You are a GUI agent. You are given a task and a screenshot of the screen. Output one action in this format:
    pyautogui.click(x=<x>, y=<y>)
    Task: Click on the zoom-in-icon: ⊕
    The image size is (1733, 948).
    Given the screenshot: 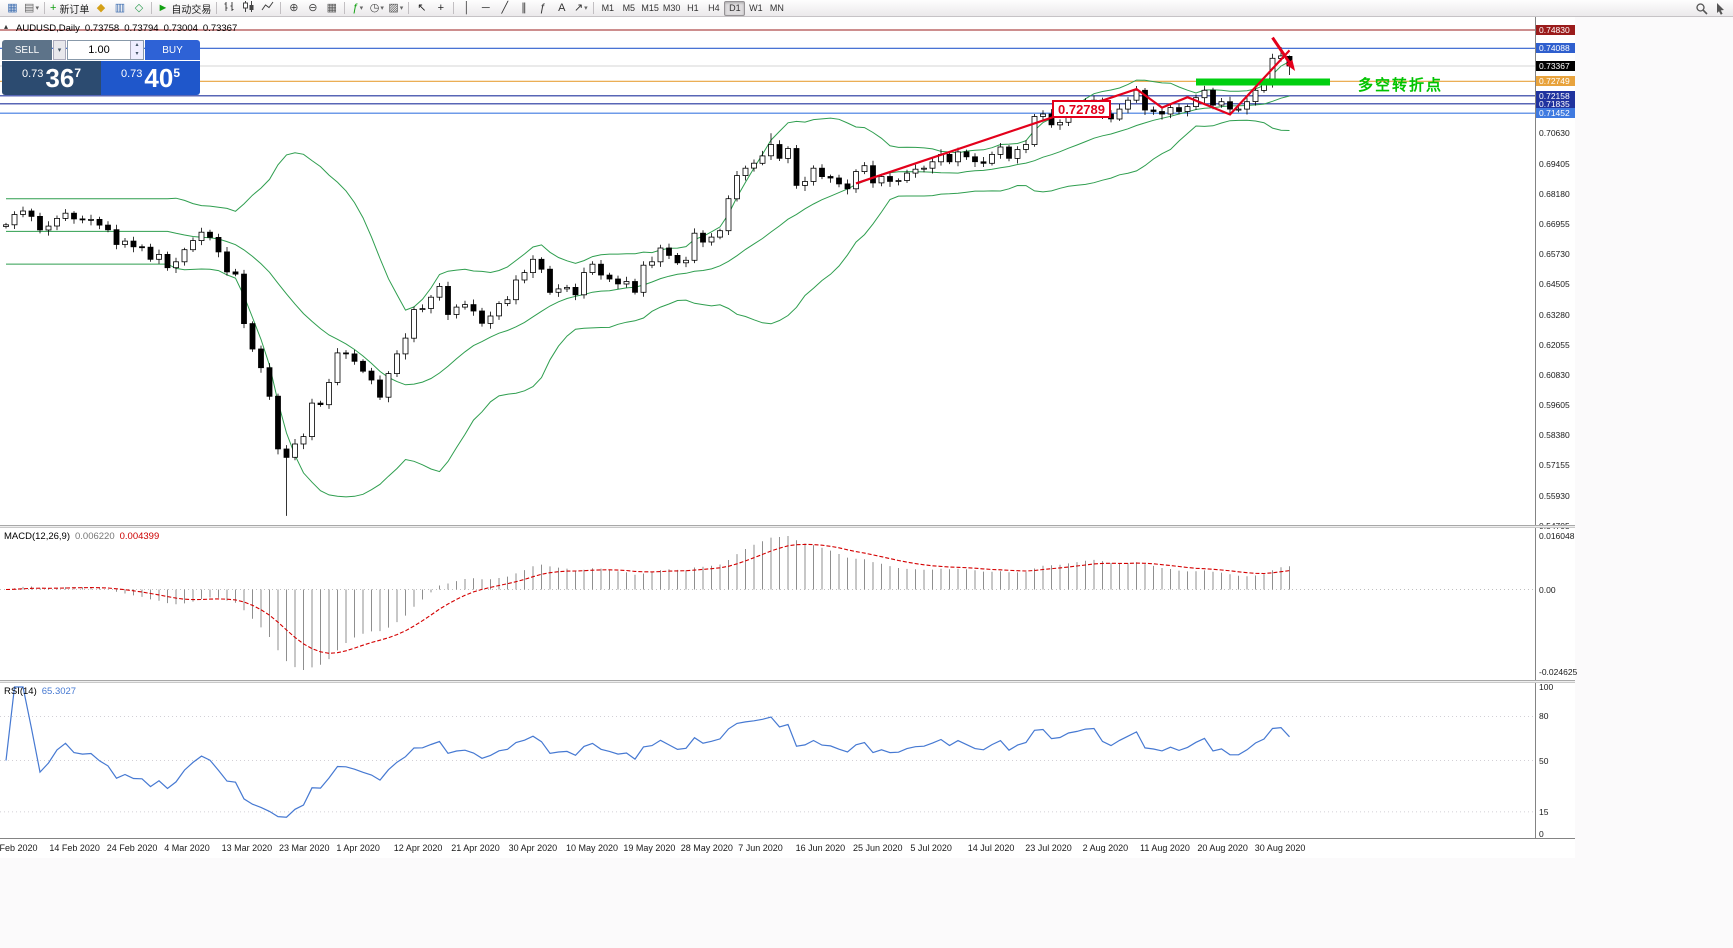 What is the action you would take?
    pyautogui.click(x=294, y=7)
    